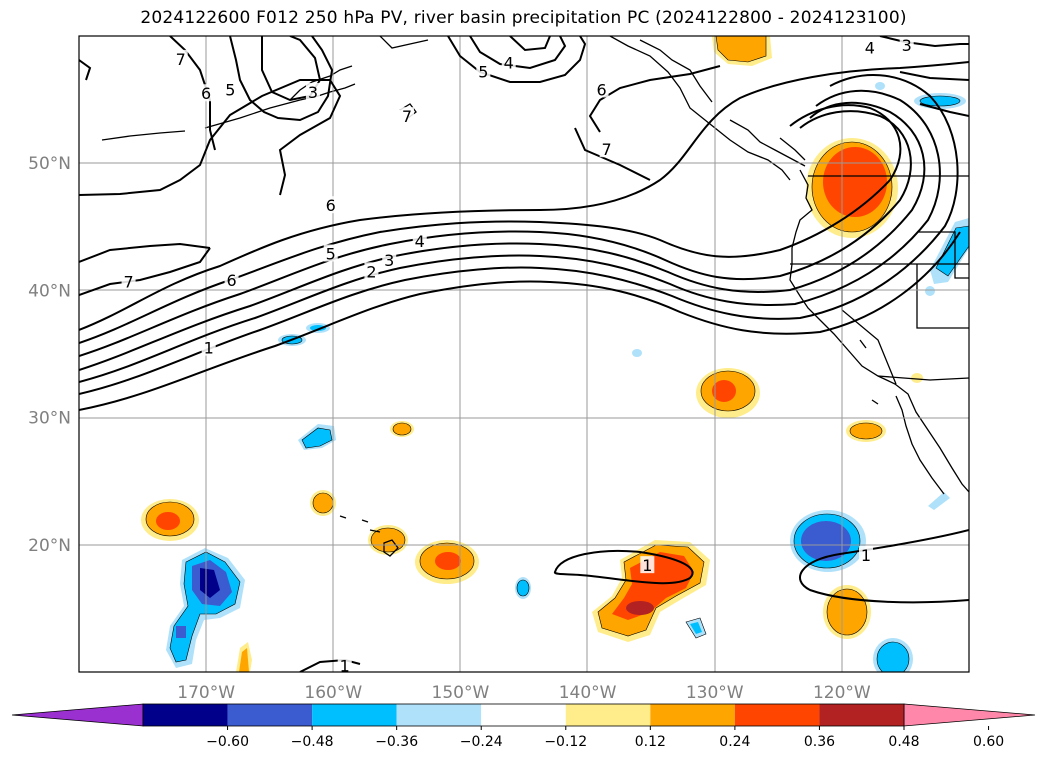 Image resolution: width=1047 pixels, height=765 pixels. I want to click on lon-tick-label: 160°W, so click(333, 693).